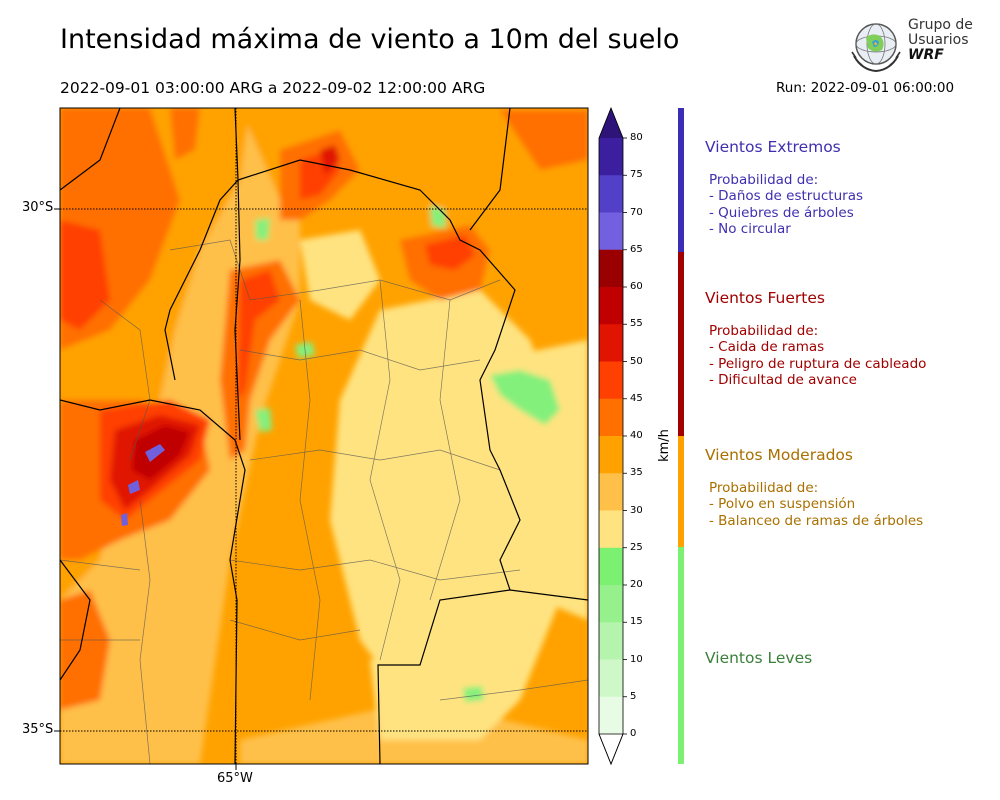 The width and height of the screenshot is (1000, 800). I want to click on colorbar-tick-label: 10, so click(636, 659).